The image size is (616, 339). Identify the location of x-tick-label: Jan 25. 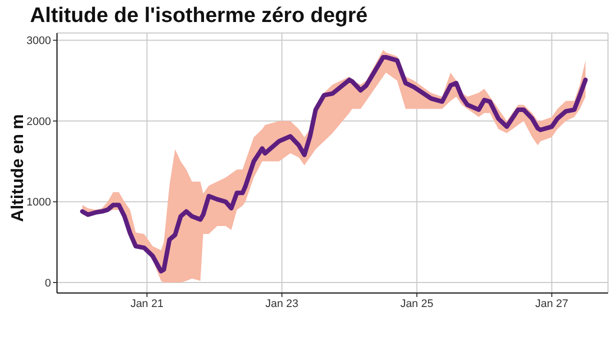
(417, 304).